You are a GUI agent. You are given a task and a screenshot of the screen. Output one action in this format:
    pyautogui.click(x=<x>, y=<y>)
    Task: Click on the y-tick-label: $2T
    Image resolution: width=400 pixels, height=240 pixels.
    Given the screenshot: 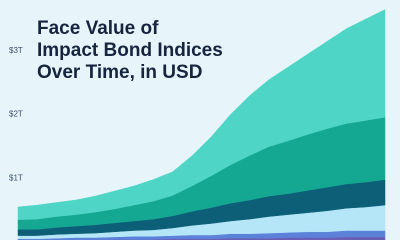 What is the action you would take?
    pyautogui.click(x=16, y=114)
    